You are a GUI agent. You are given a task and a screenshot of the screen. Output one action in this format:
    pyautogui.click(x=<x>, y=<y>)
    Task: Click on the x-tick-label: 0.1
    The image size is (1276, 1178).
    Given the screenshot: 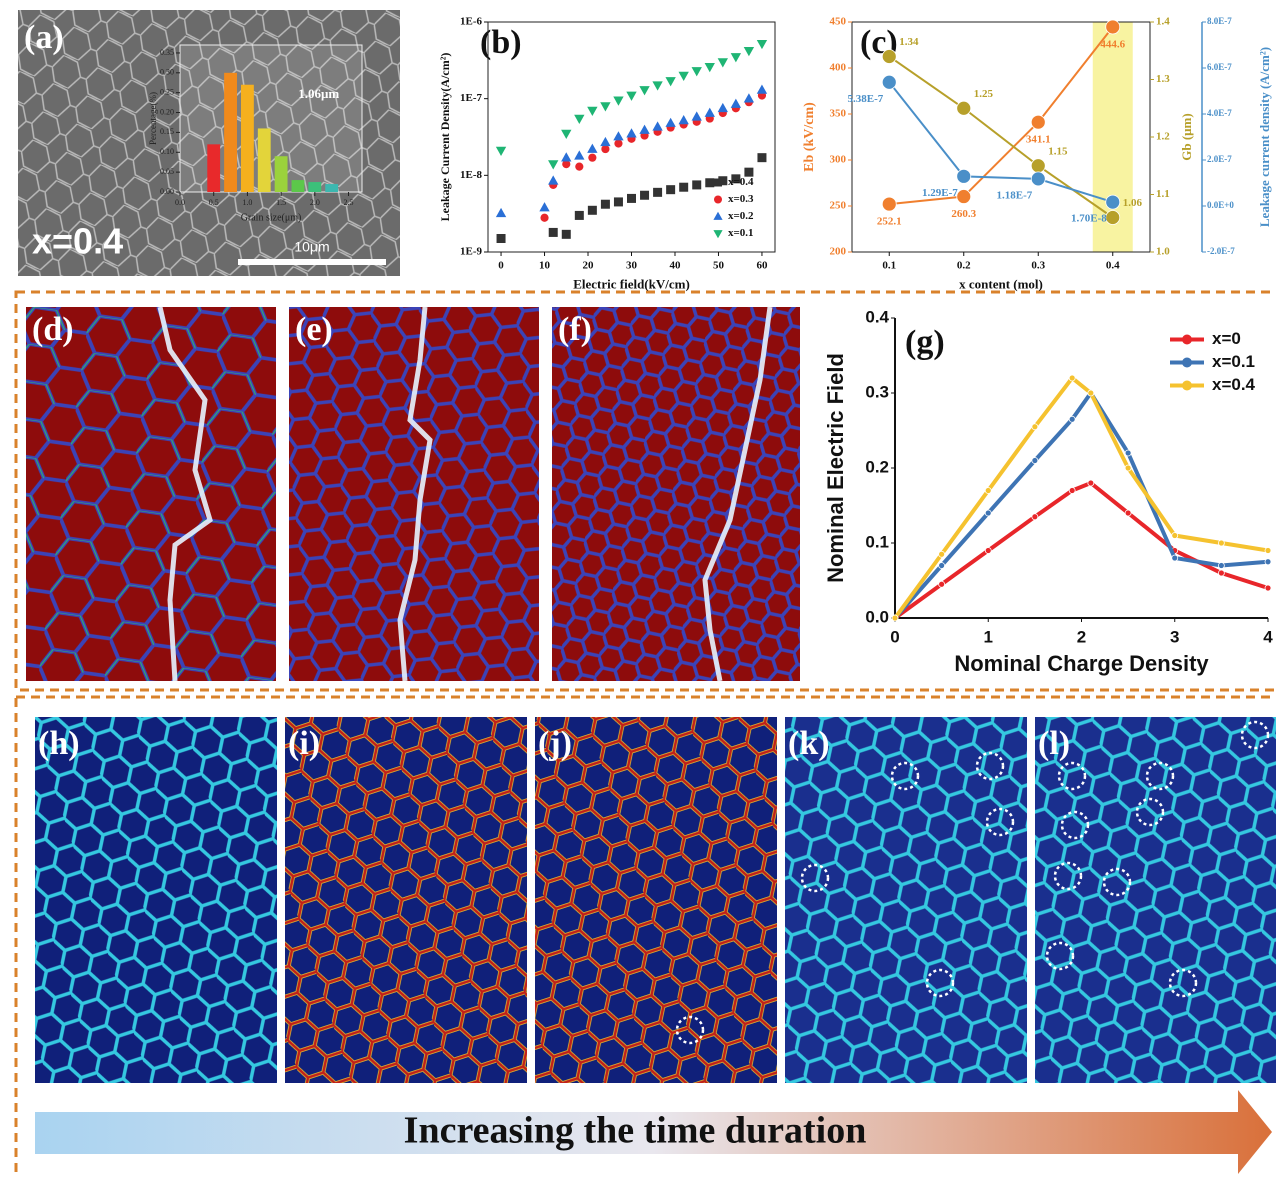 What is the action you would take?
    pyautogui.click(x=889, y=266)
    